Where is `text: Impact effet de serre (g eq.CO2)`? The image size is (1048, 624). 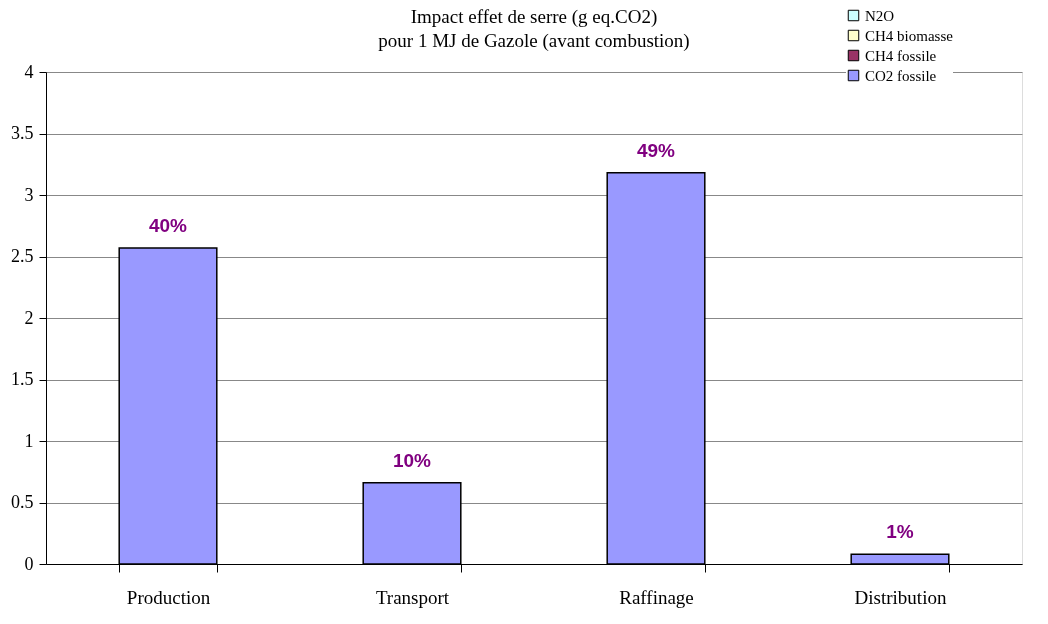 text: Impact effet de serre (g eq.CO2) is located at coordinates (534, 16).